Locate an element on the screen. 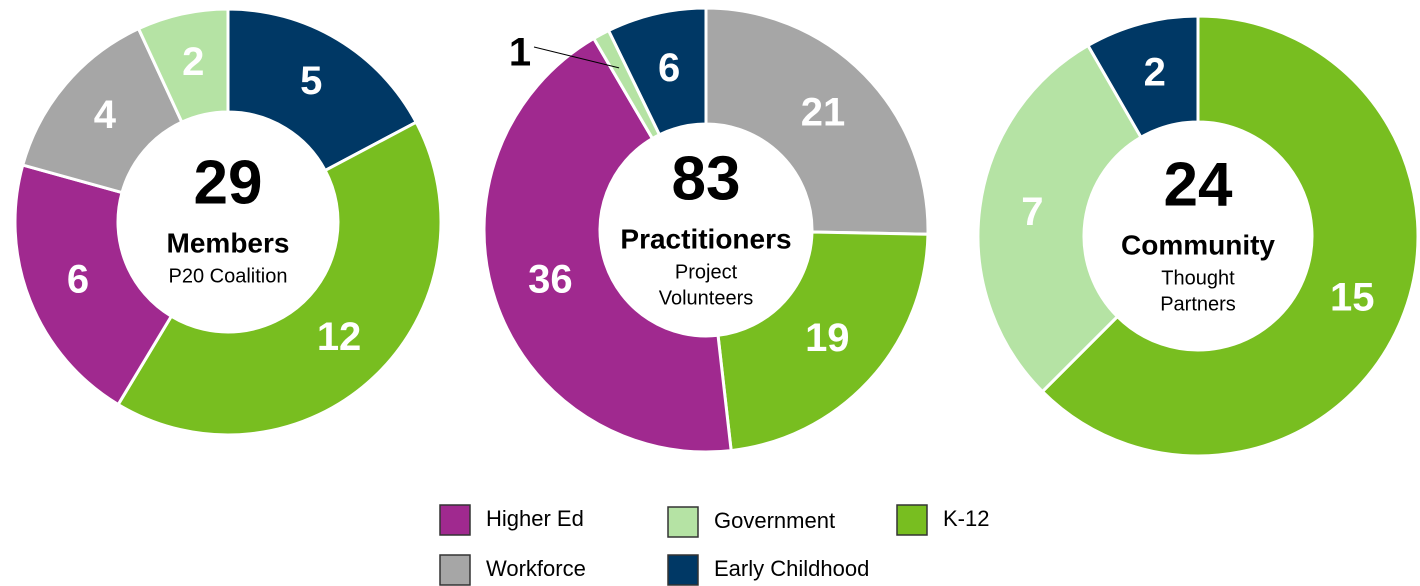 Image resolution: width=1420 pixels, height=586 pixels. center-subtitle: P20 Coalition is located at coordinates (228, 276).